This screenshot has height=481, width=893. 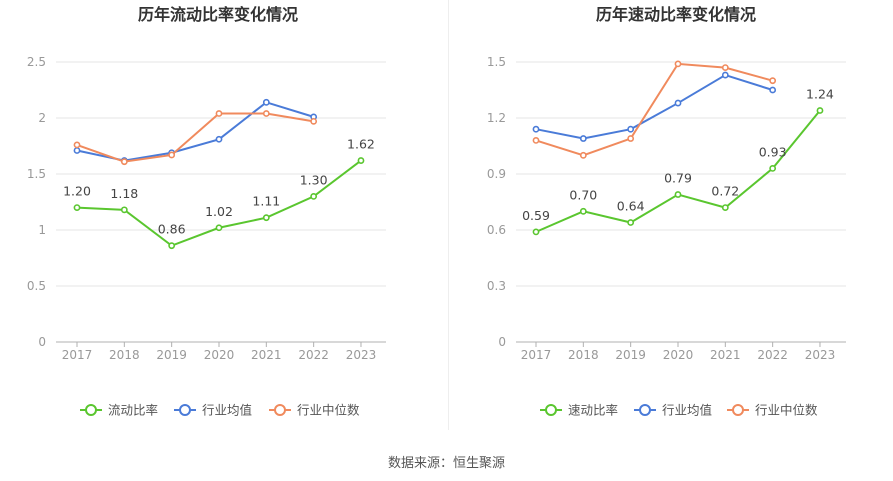 What do you see at coordinates (42, 118) in the screenshot?
I see `y-tick-label: 2` at bounding box center [42, 118].